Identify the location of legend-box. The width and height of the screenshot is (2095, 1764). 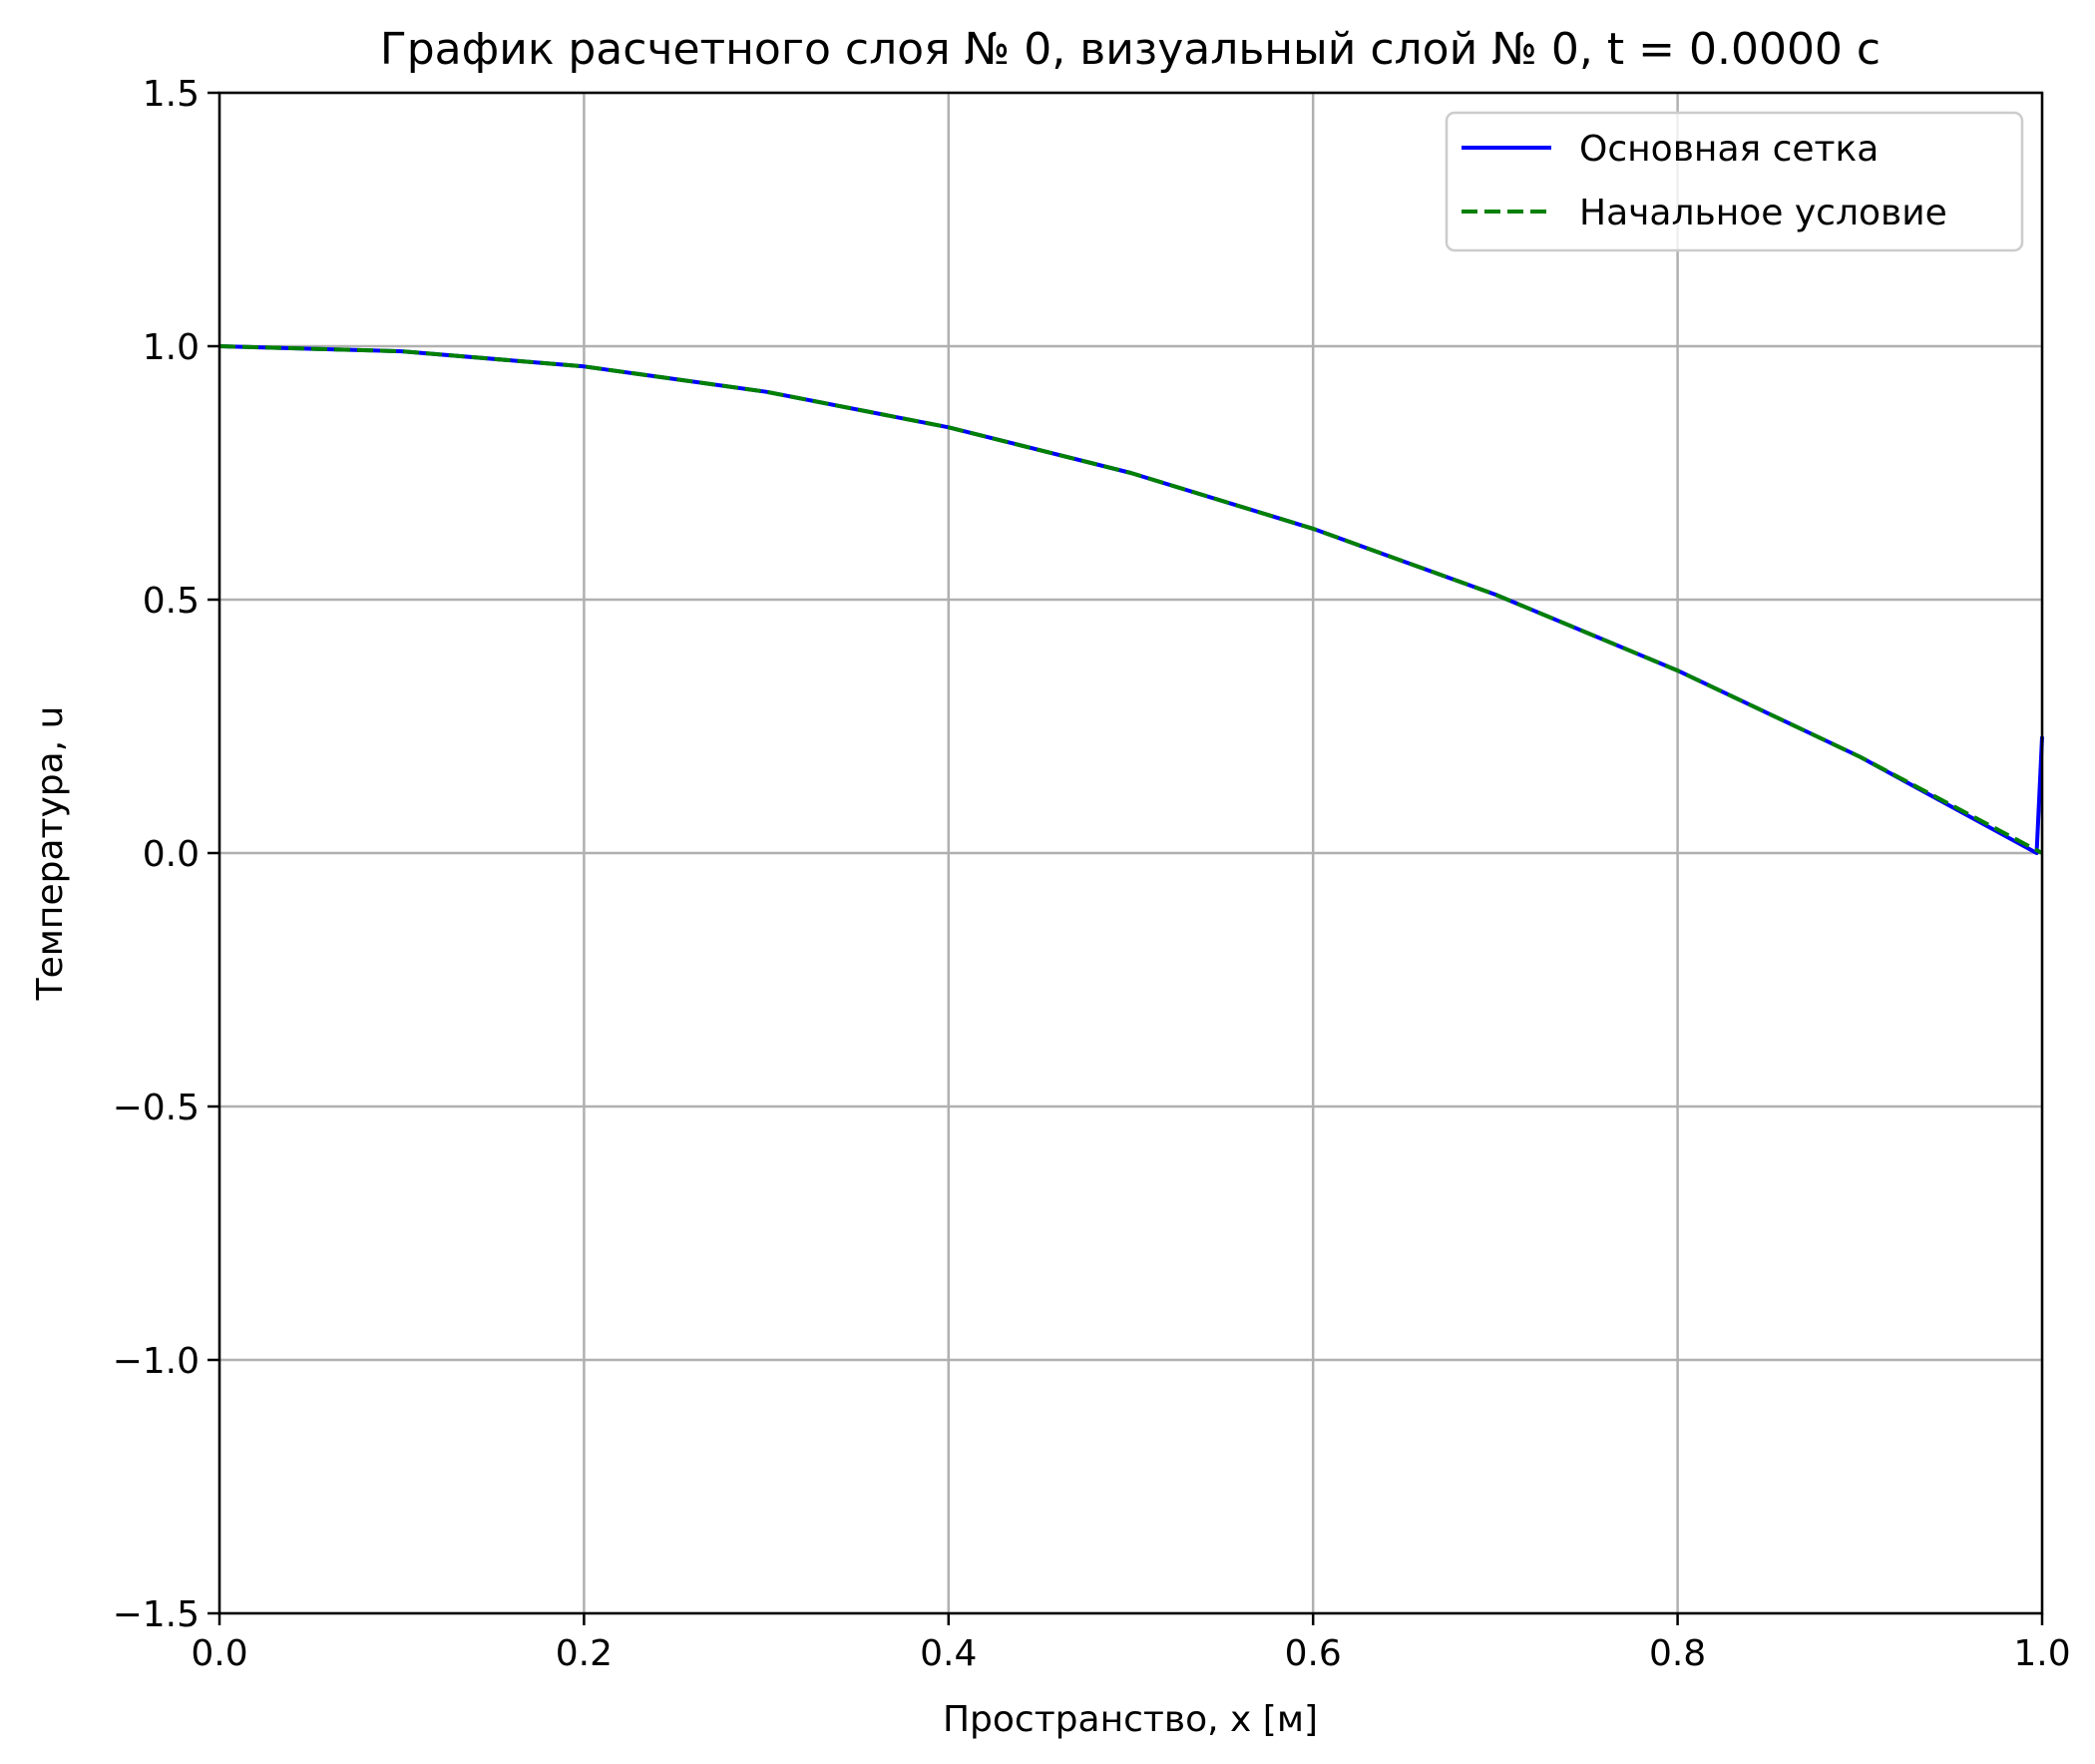
(1734, 181).